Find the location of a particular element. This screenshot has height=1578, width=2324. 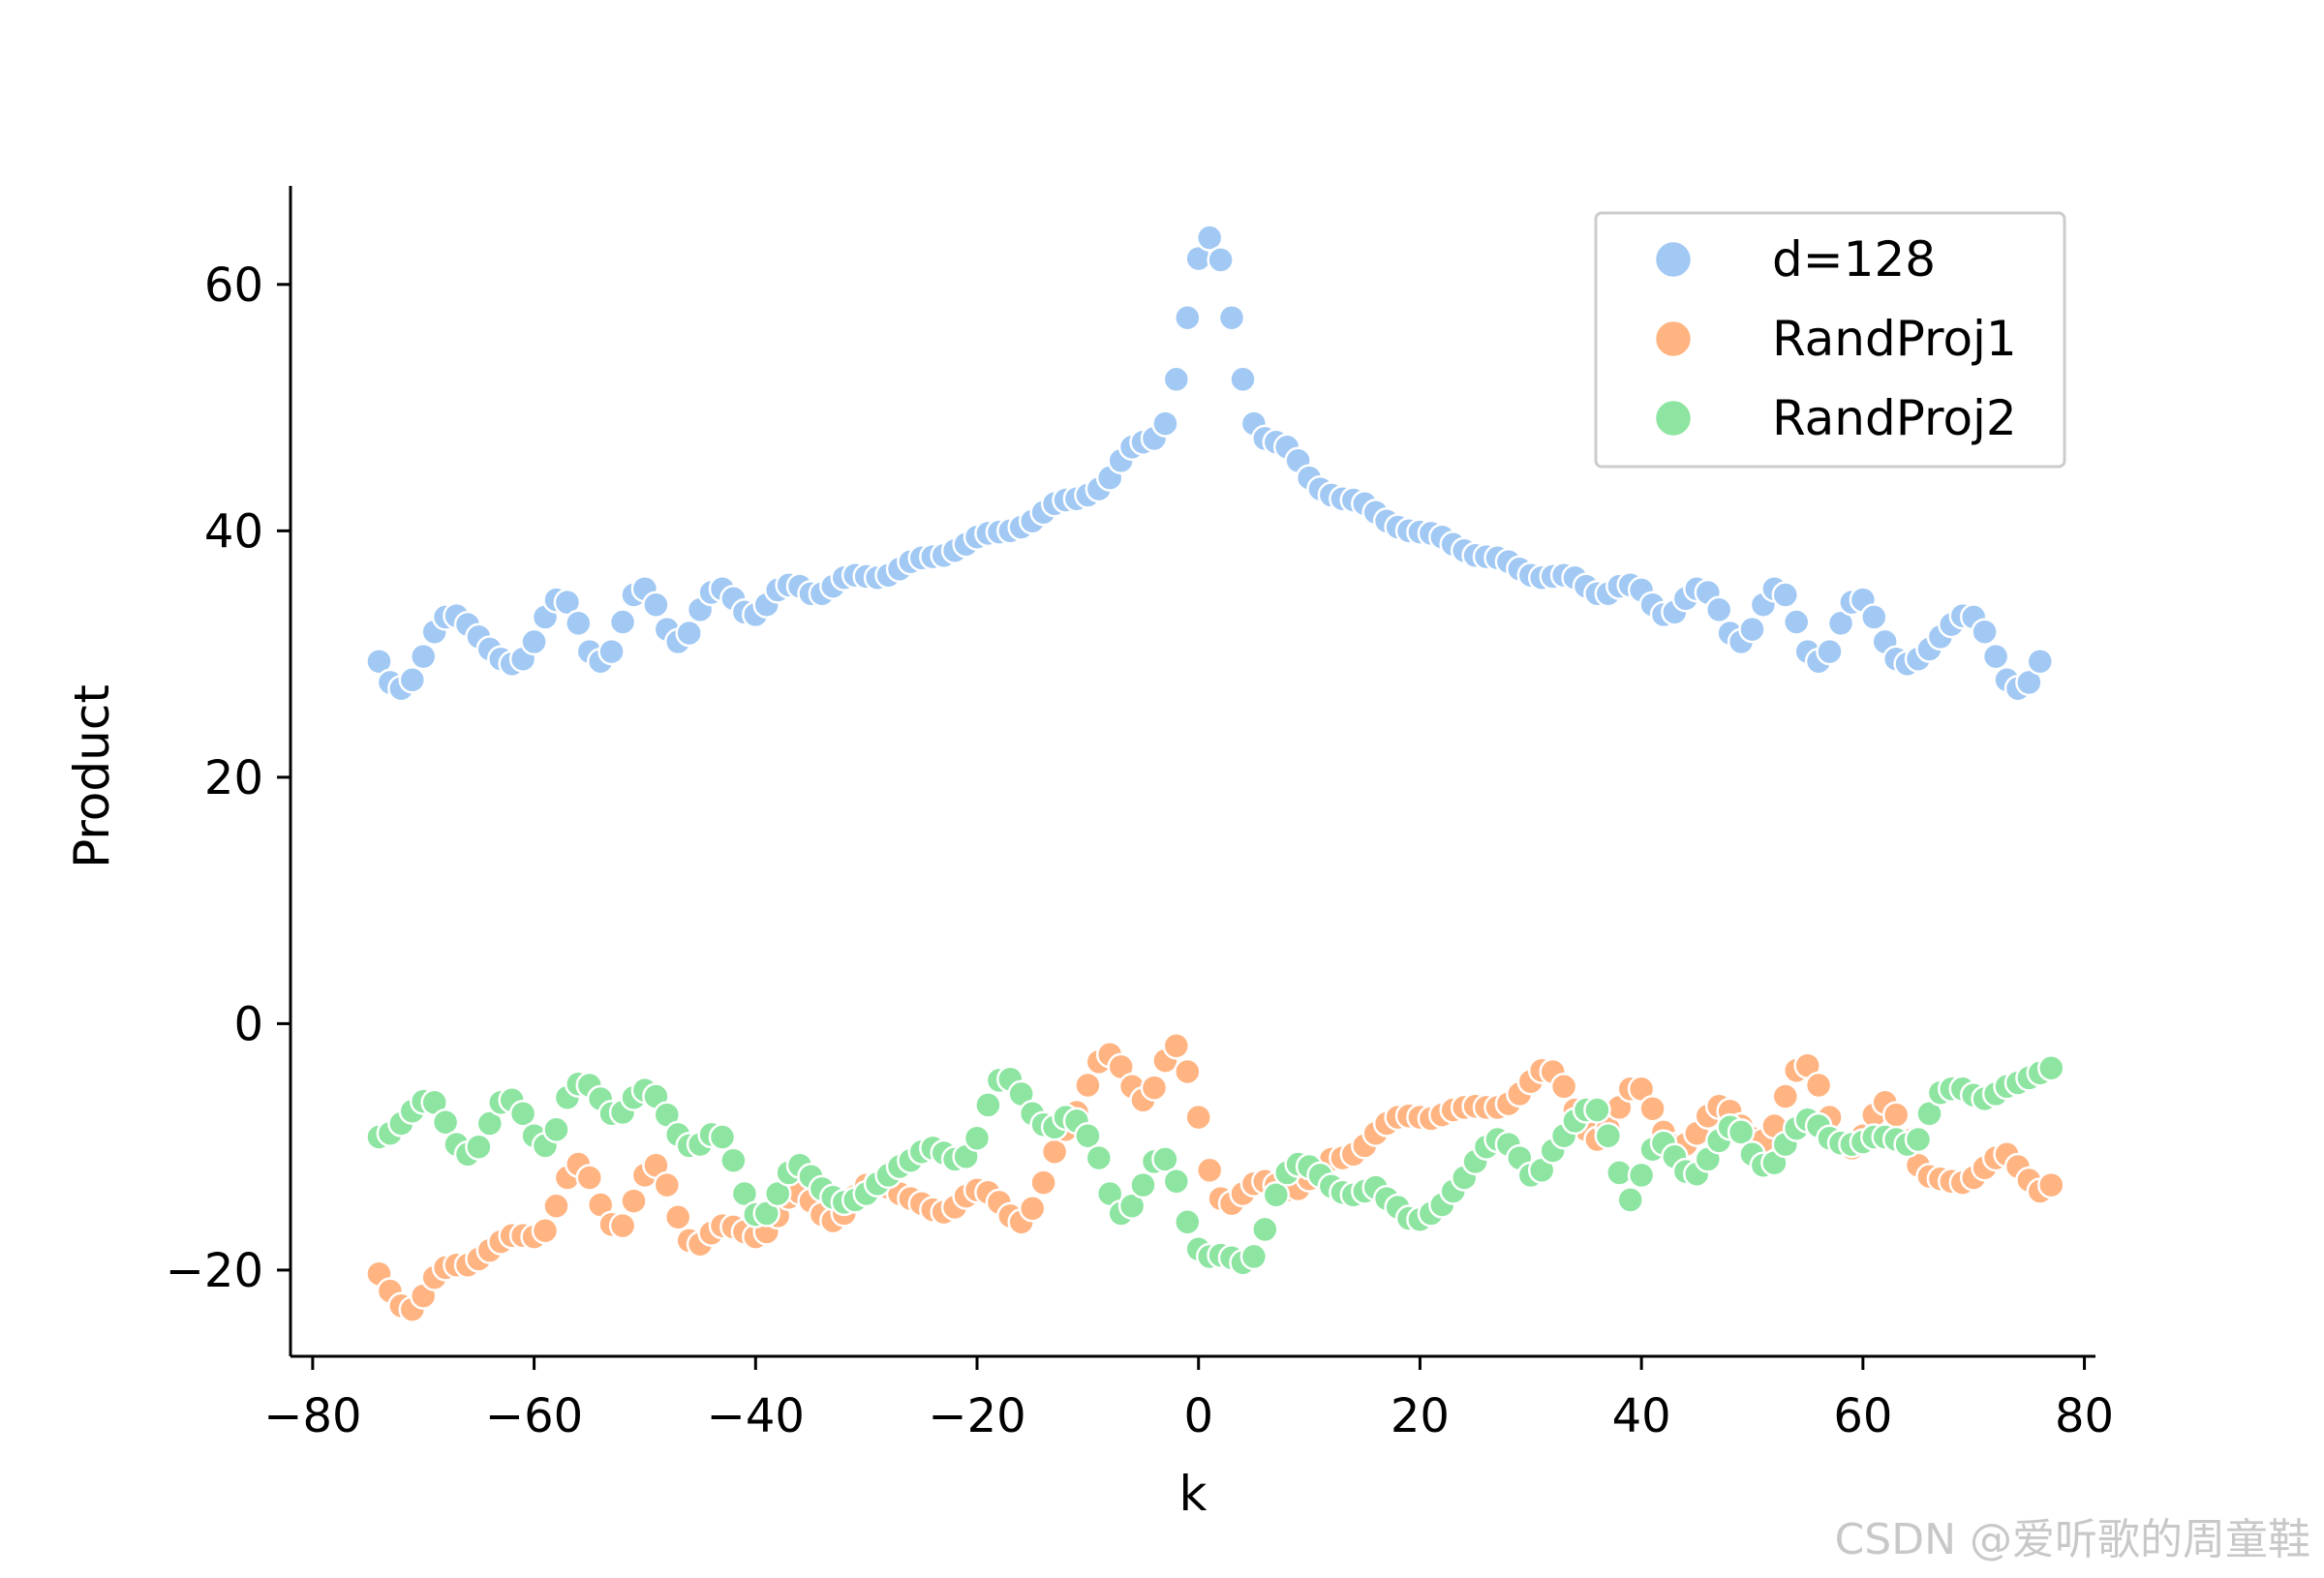

legend-frame is located at coordinates (1830, 340).